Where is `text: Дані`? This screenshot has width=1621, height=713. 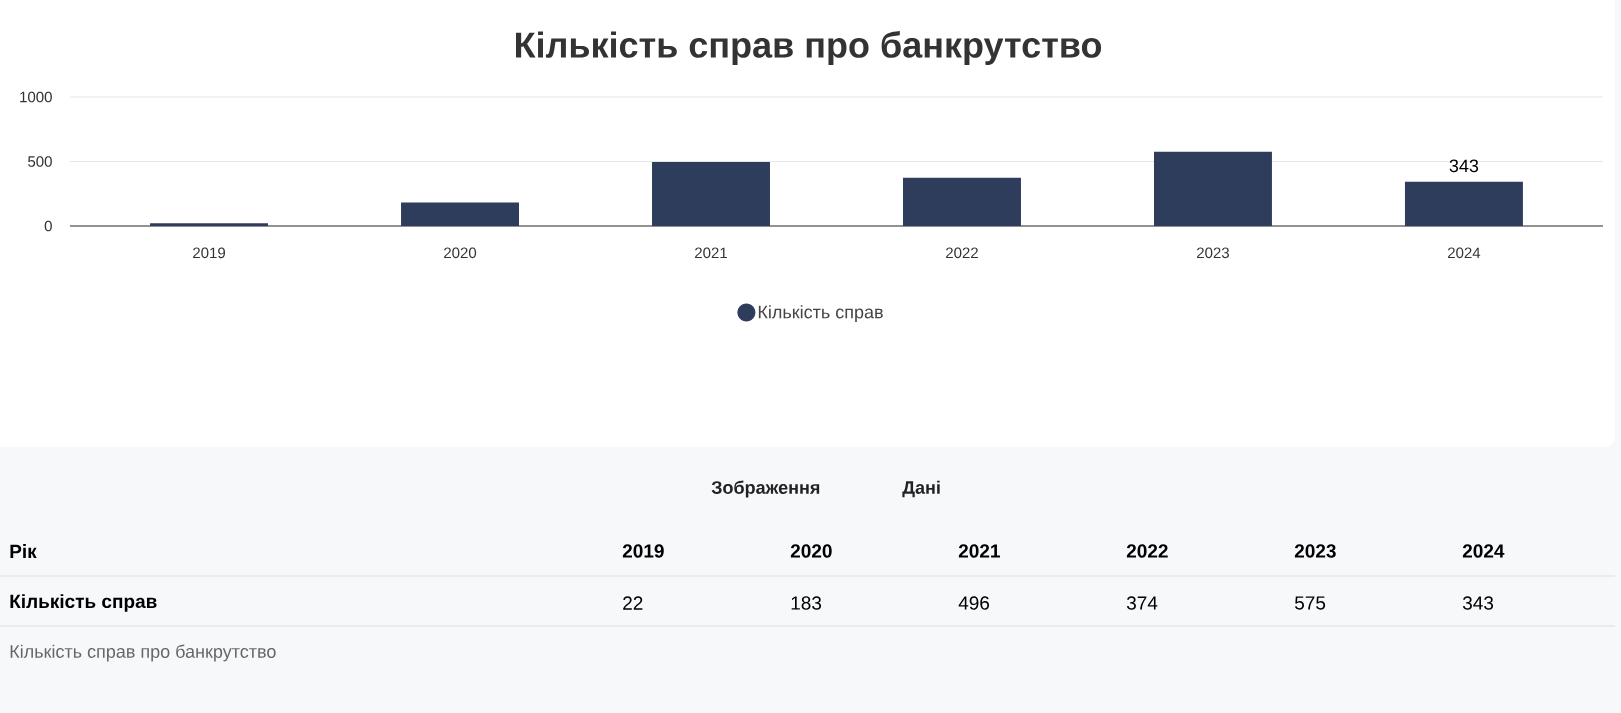 text: Дані is located at coordinates (921, 489).